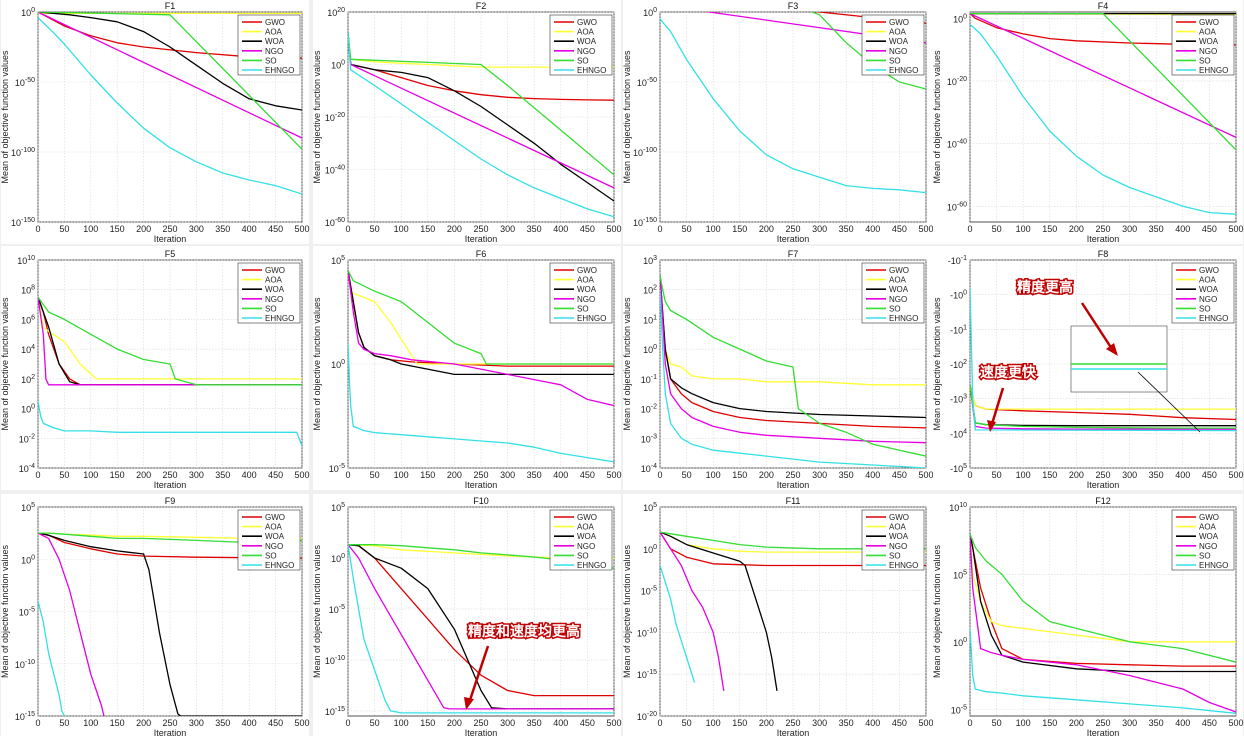 Image resolution: width=1244 pixels, height=736 pixels. Describe the element at coordinates (1045, 287) in the screenshot. I see `annotation-precision: 精度更高` at that location.